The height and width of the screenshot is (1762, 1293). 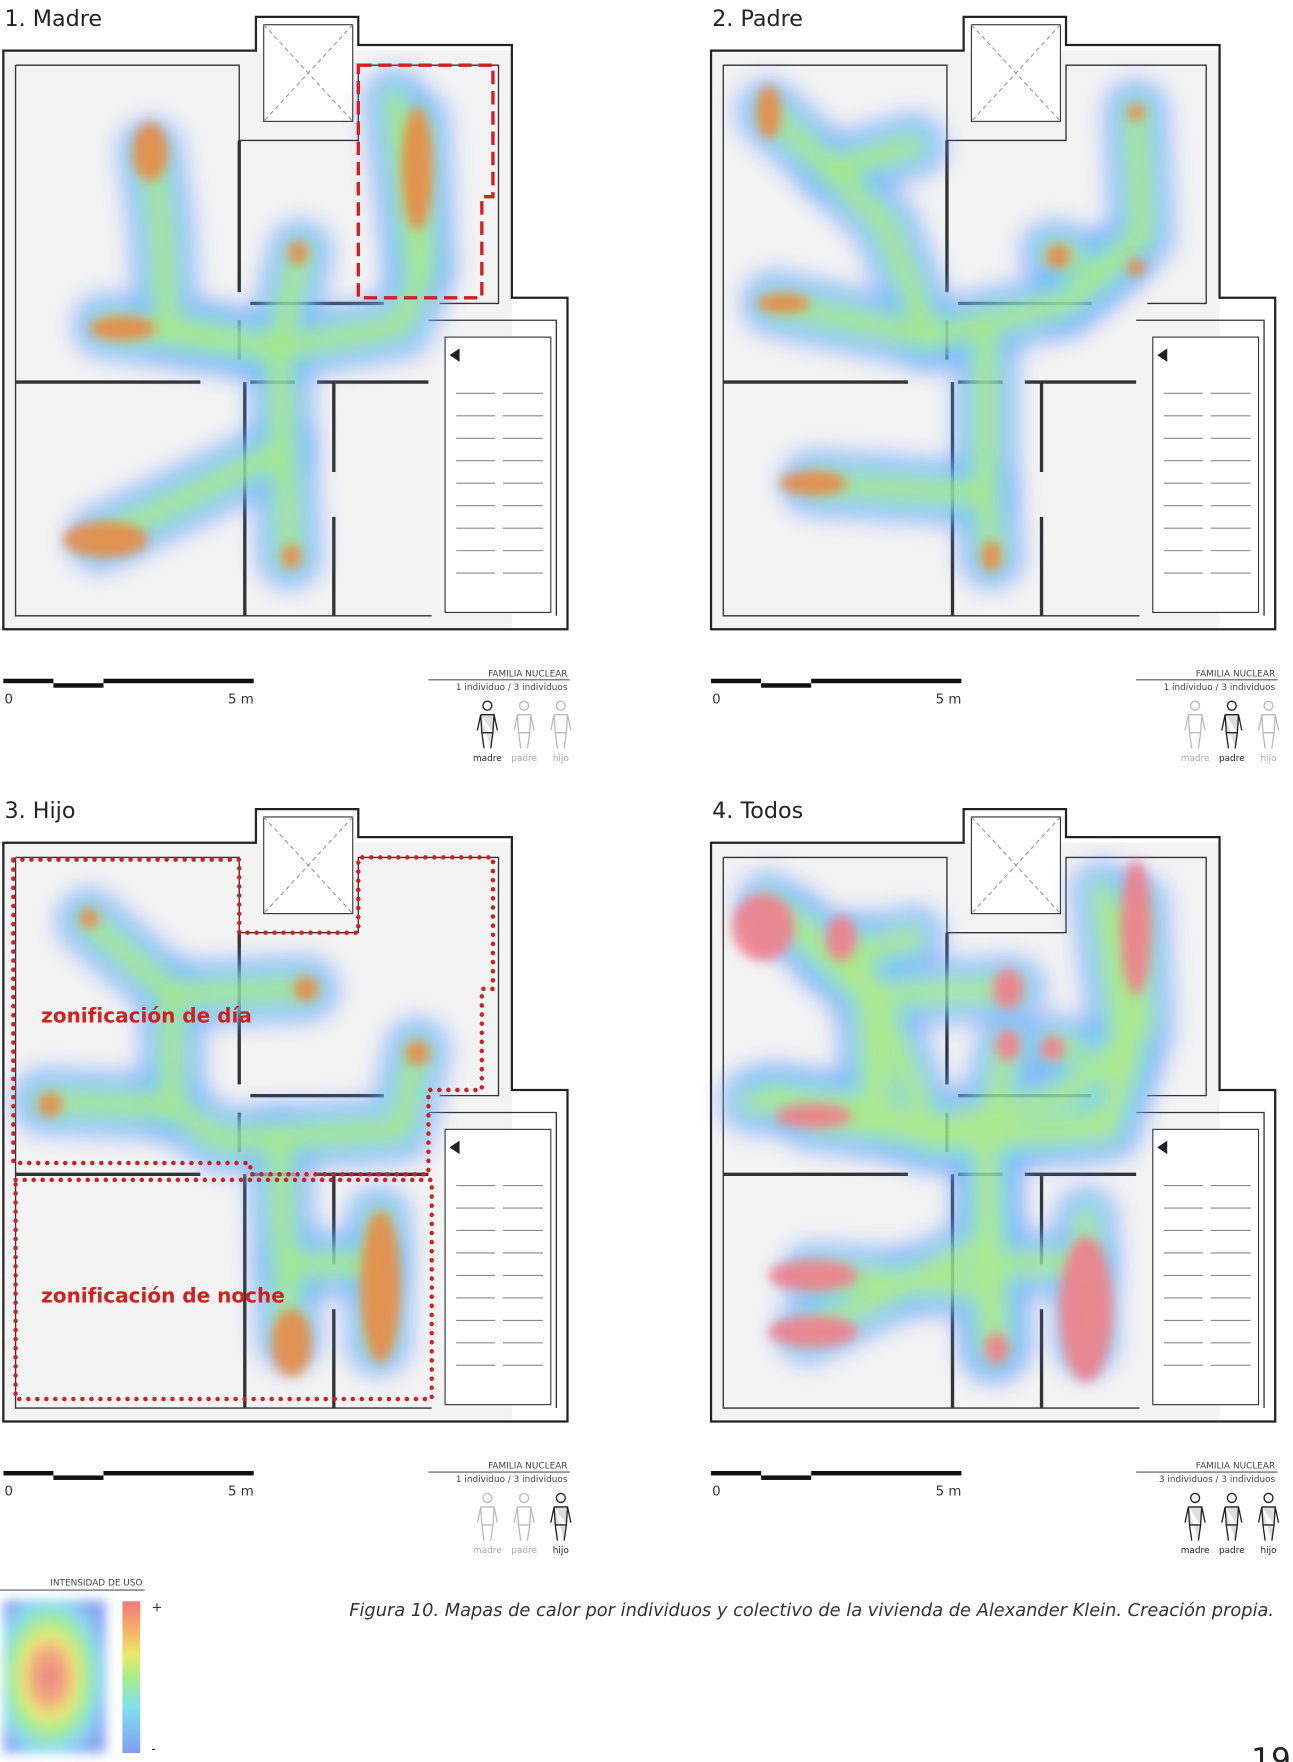 What do you see at coordinates (131, 1677) in the screenshot?
I see `color-bar` at bounding box center [131, 1677].